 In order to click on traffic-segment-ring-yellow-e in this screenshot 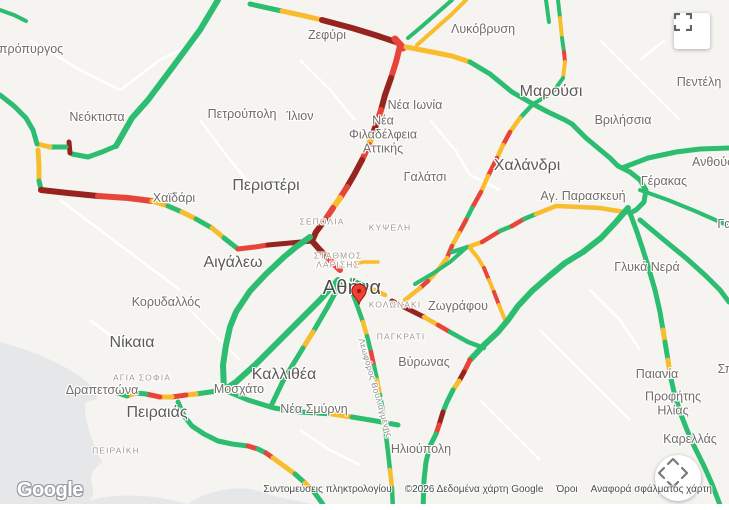, I will do `click(438, 54)`.